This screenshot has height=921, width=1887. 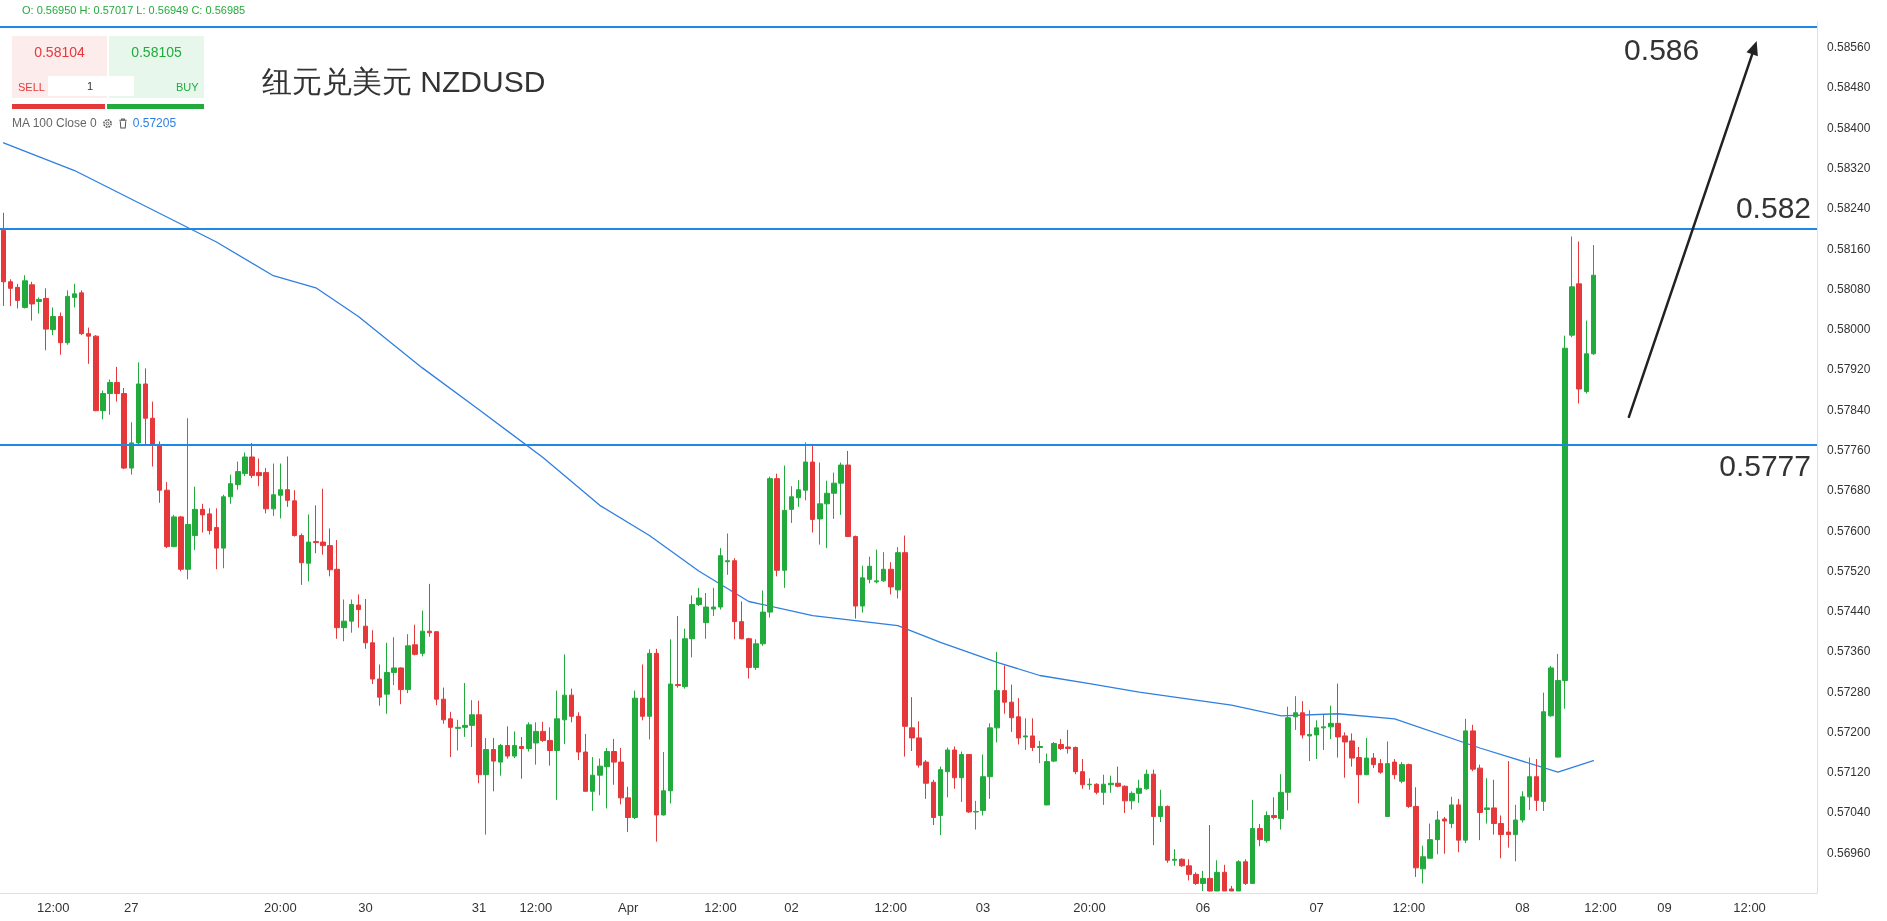 What do you see at coordinates (1203, 907) in the screenshot?
I see `x-tick-label: 06` at bounding box center [1203, 907].